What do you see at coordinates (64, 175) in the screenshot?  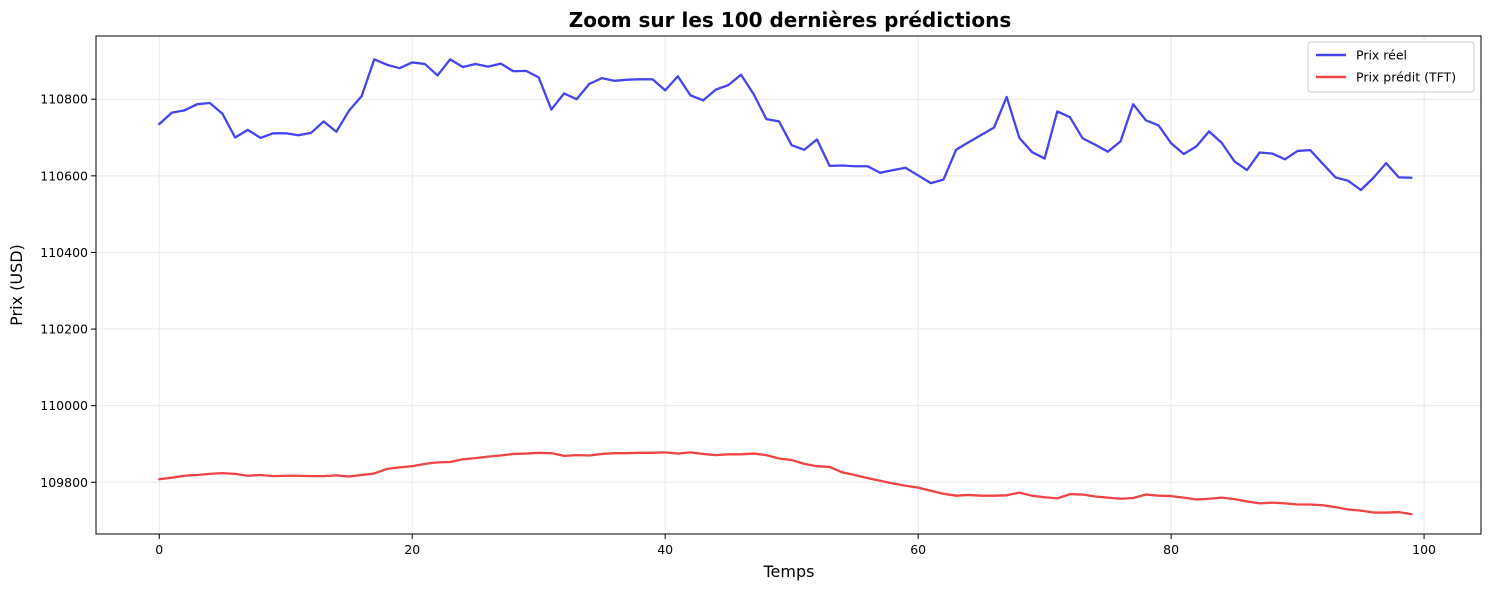 I see `y-tick-label: 110600` at bounding box center [64, 175].